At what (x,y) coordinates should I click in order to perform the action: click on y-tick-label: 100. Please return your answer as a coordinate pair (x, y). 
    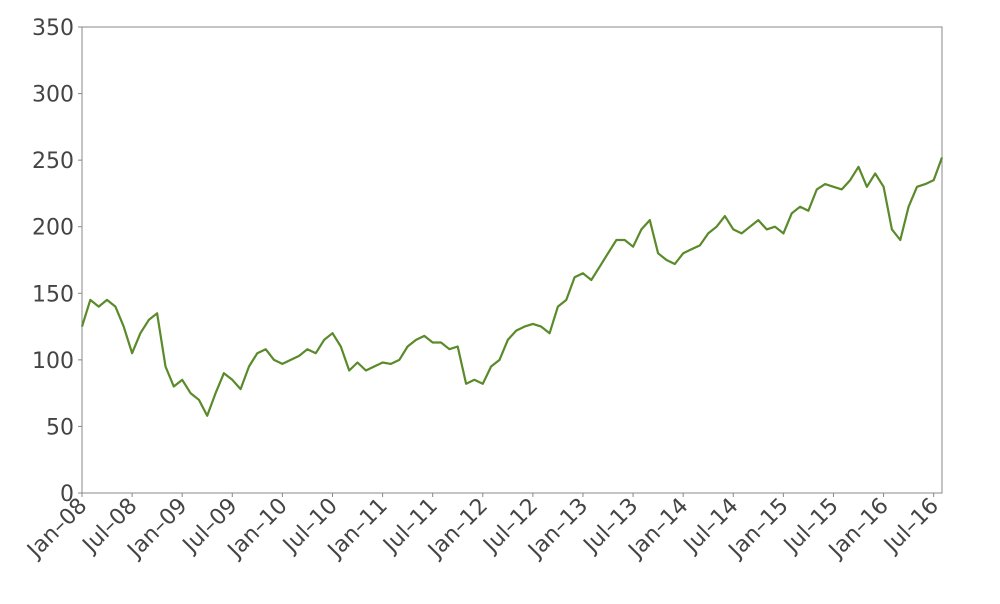
    Looking at the image, I should click on (53, 361).